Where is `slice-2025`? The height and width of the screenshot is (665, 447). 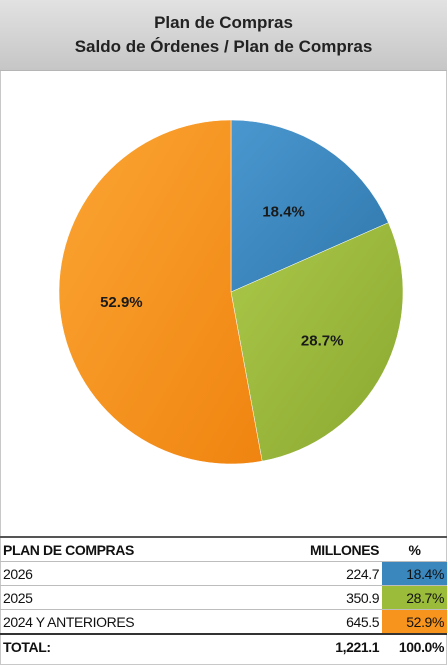 slice-2025 is located at coordinates (317, 342).